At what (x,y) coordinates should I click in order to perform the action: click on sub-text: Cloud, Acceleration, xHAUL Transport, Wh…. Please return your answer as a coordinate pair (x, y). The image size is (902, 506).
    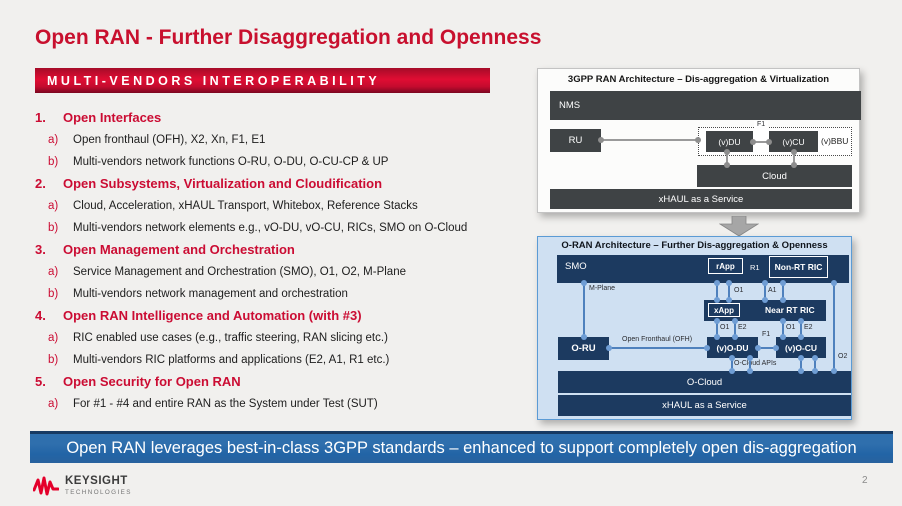
    Looking at the image, I should click on (245, 206).